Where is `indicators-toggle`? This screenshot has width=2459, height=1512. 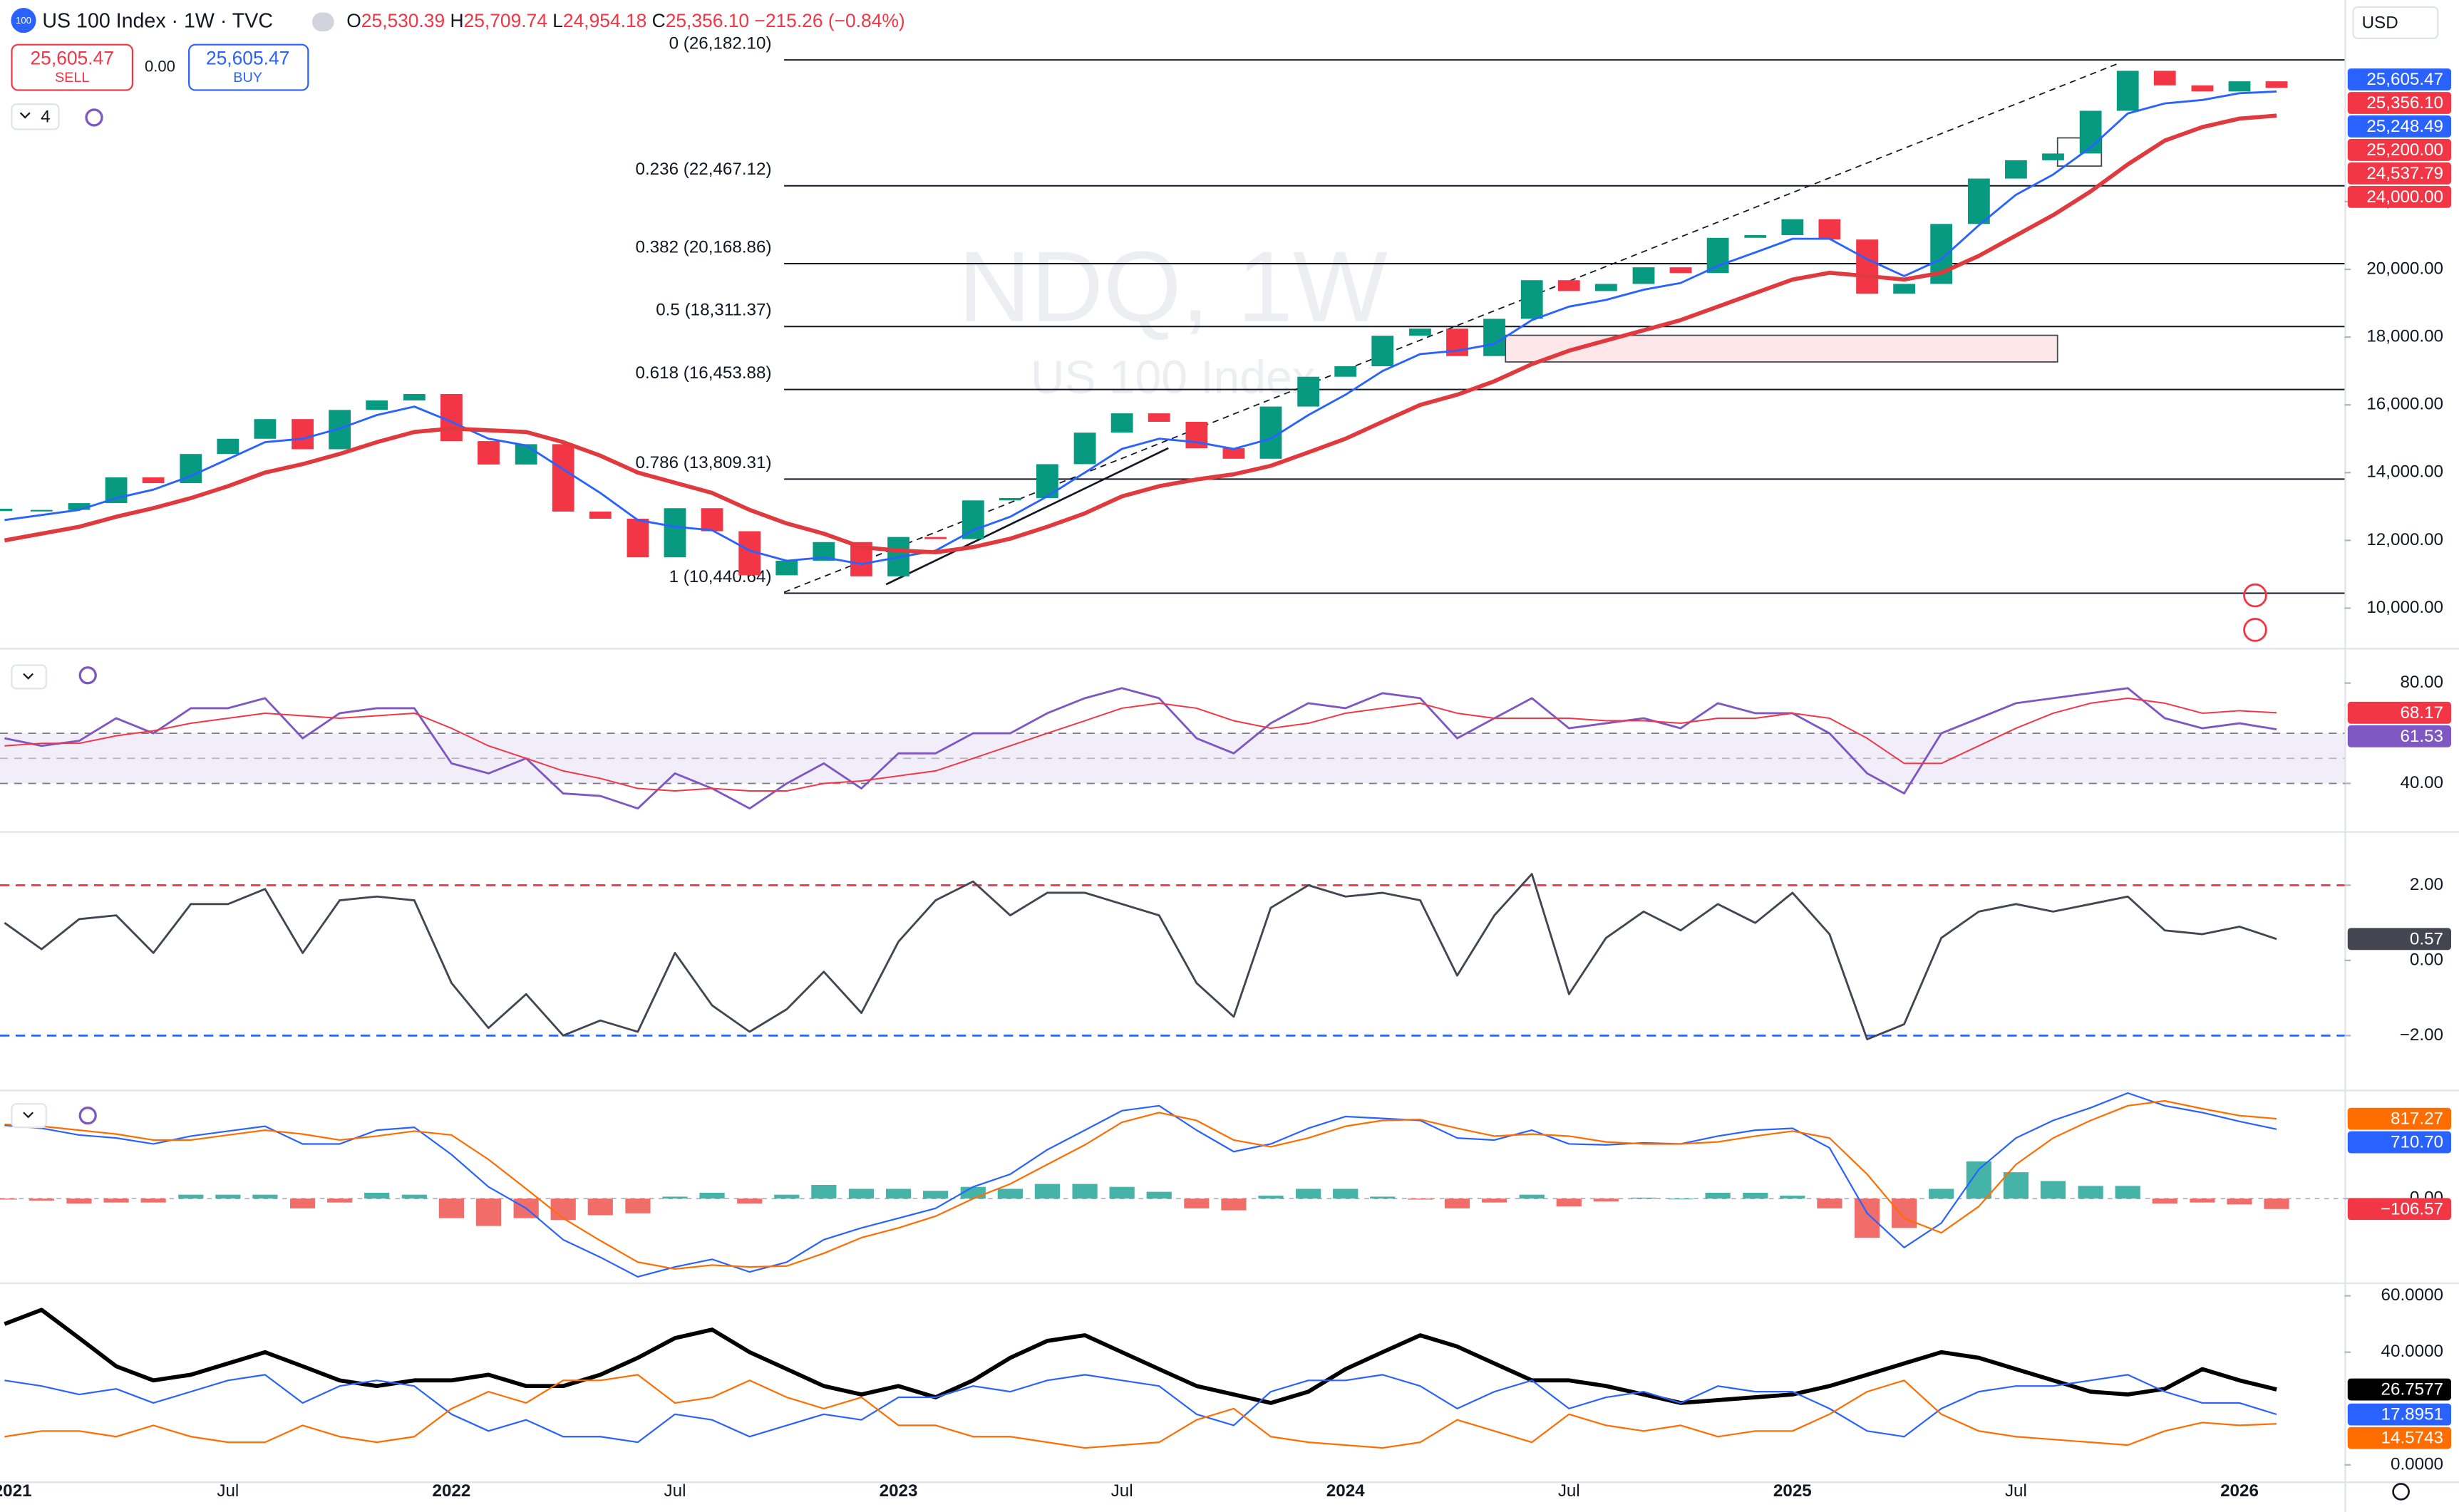 indicators-toggle is located at coordinates (35, 117).